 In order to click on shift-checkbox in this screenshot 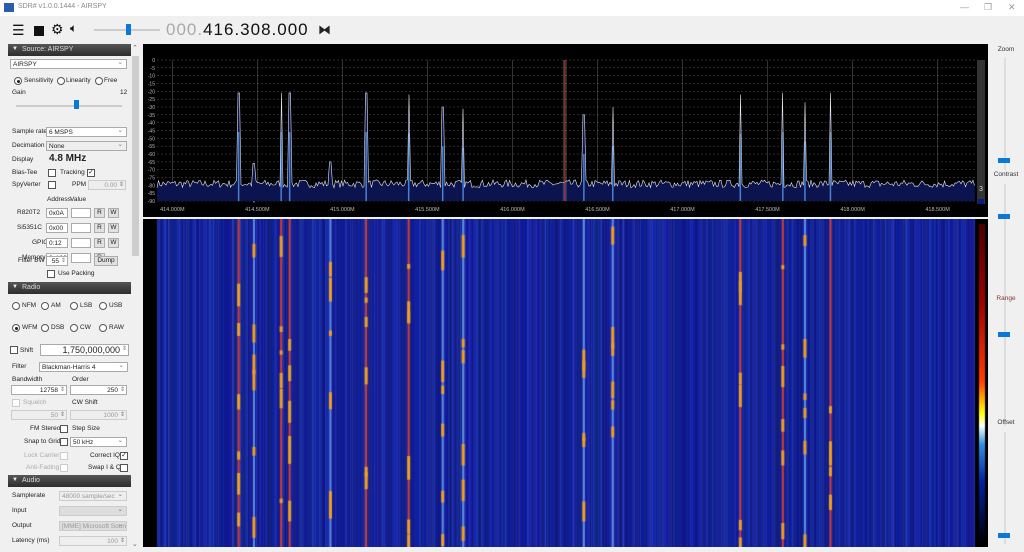, I will do `click(14, 350)`.